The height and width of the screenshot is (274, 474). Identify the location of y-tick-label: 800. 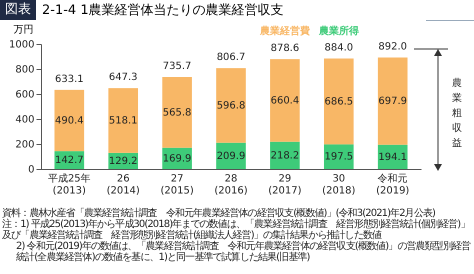
(24, 70).